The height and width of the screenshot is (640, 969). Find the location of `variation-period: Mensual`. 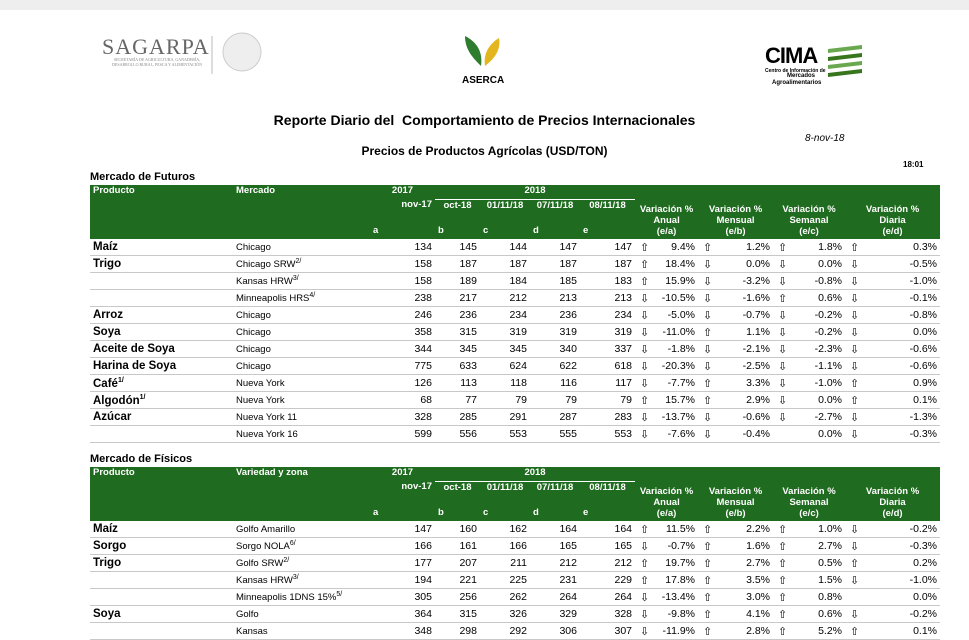

variation-period: Mensual is located at coordinates (735, 220).